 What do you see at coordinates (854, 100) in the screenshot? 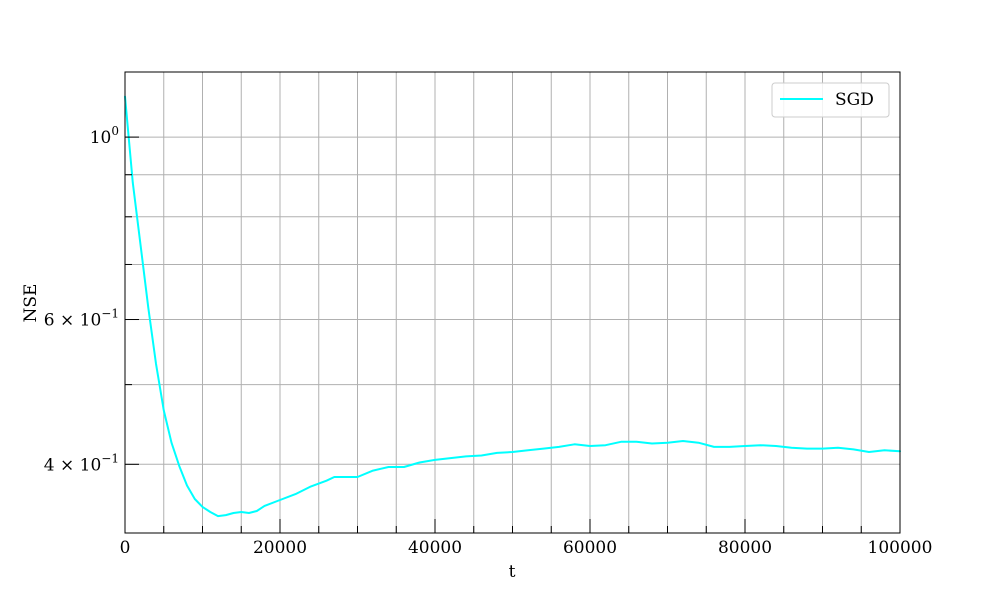
I see `legend-label-sgd: SGD` at bounding box center [854, 100].